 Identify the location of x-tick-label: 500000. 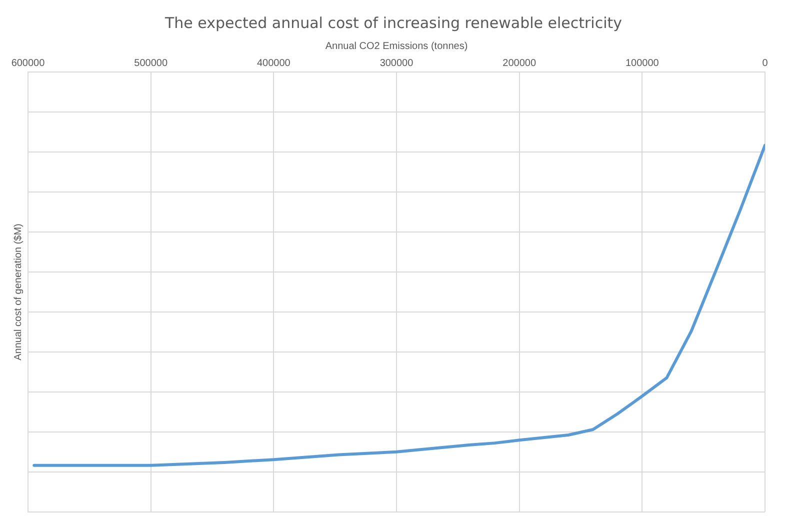
(151, 63).